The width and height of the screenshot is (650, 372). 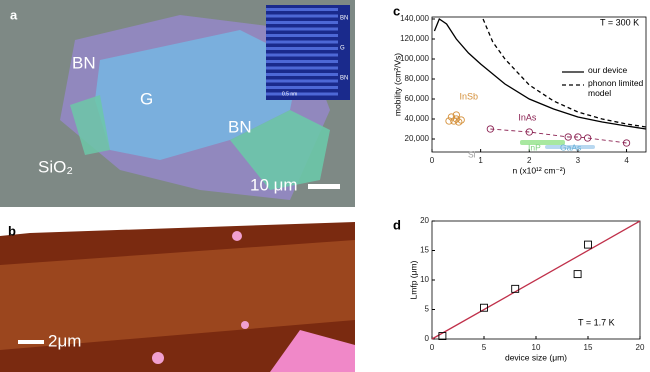 What do you see at coordinates (529, 160) in the screenshot?
I see `x-tick-label: 2` at bounding box center [529, 160].